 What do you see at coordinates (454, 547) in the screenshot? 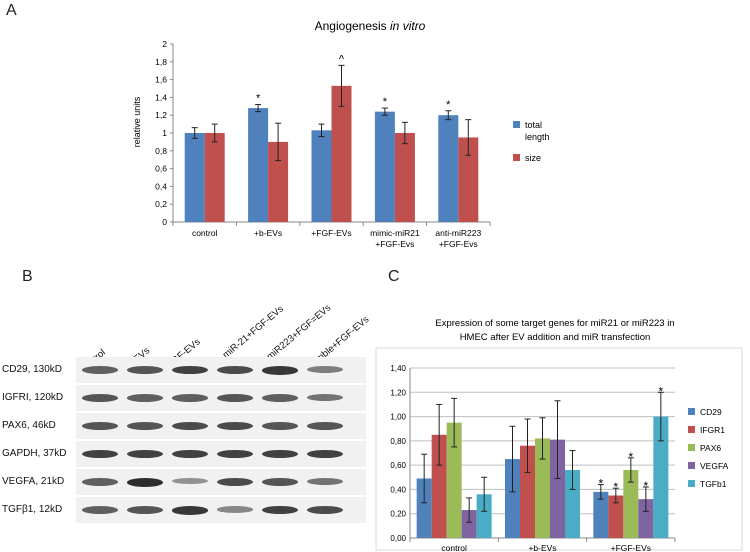
I see `x-tick-label: control` at bounding box center [454, 547].